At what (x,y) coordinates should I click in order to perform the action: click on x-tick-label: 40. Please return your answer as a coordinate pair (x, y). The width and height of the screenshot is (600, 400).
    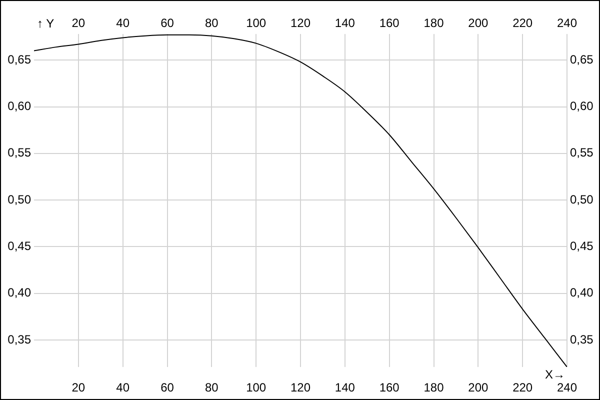
    Looking at the image, I should click on (123, 23).